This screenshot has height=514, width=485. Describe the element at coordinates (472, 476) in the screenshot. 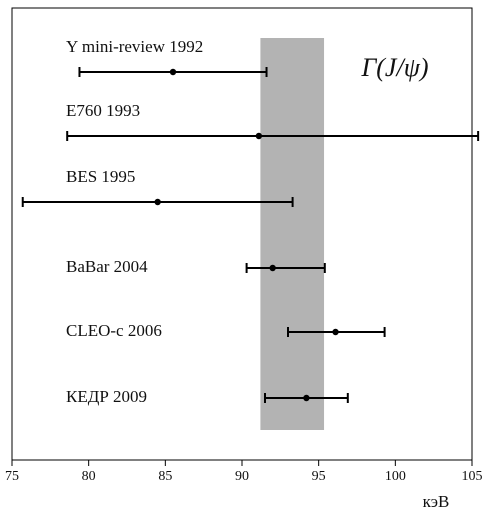

I see `x-tick-label: 105` at that location.